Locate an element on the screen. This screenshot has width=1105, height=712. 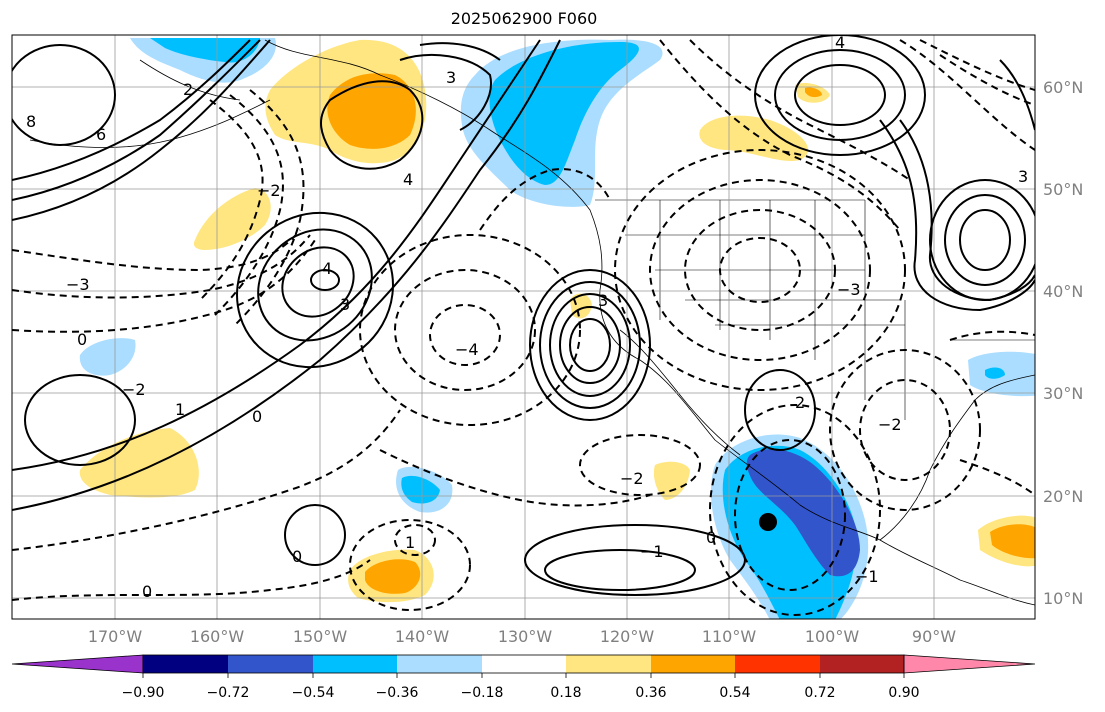
colorbar-tick-label: 0.90 is located at coordinates (903, 693).